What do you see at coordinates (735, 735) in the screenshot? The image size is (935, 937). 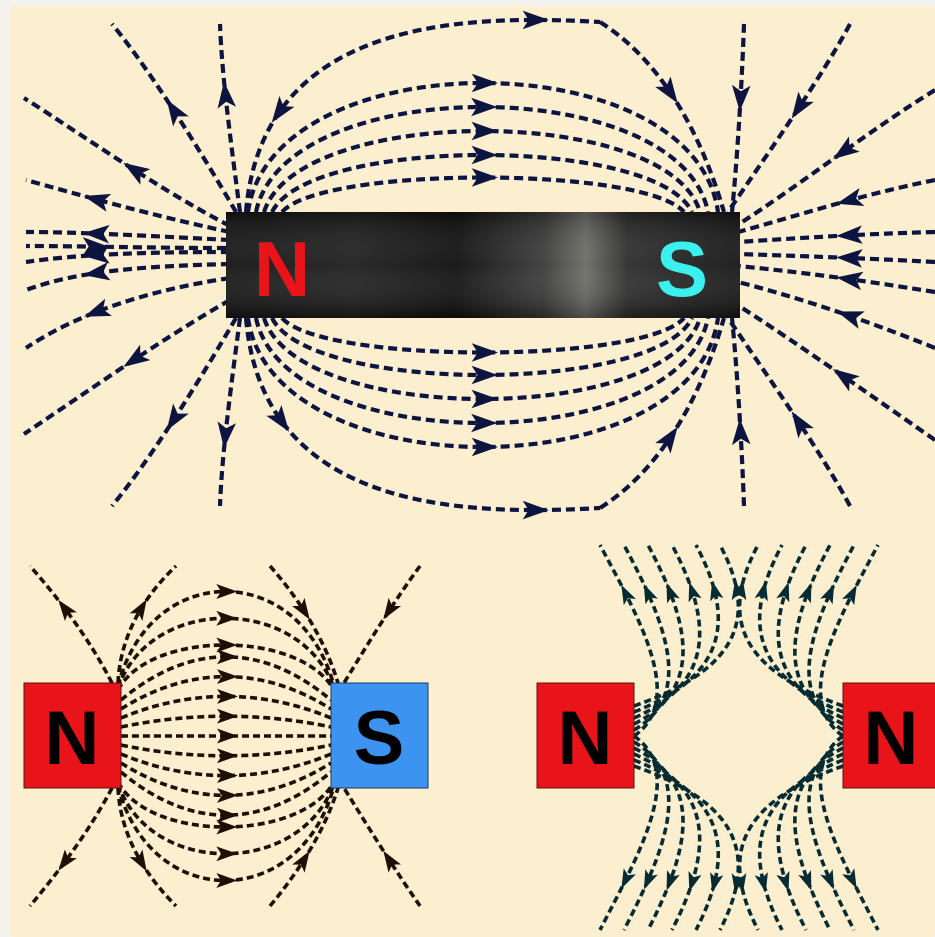 I see `repelling-magnets: N N` at bounding box center [735, 735].